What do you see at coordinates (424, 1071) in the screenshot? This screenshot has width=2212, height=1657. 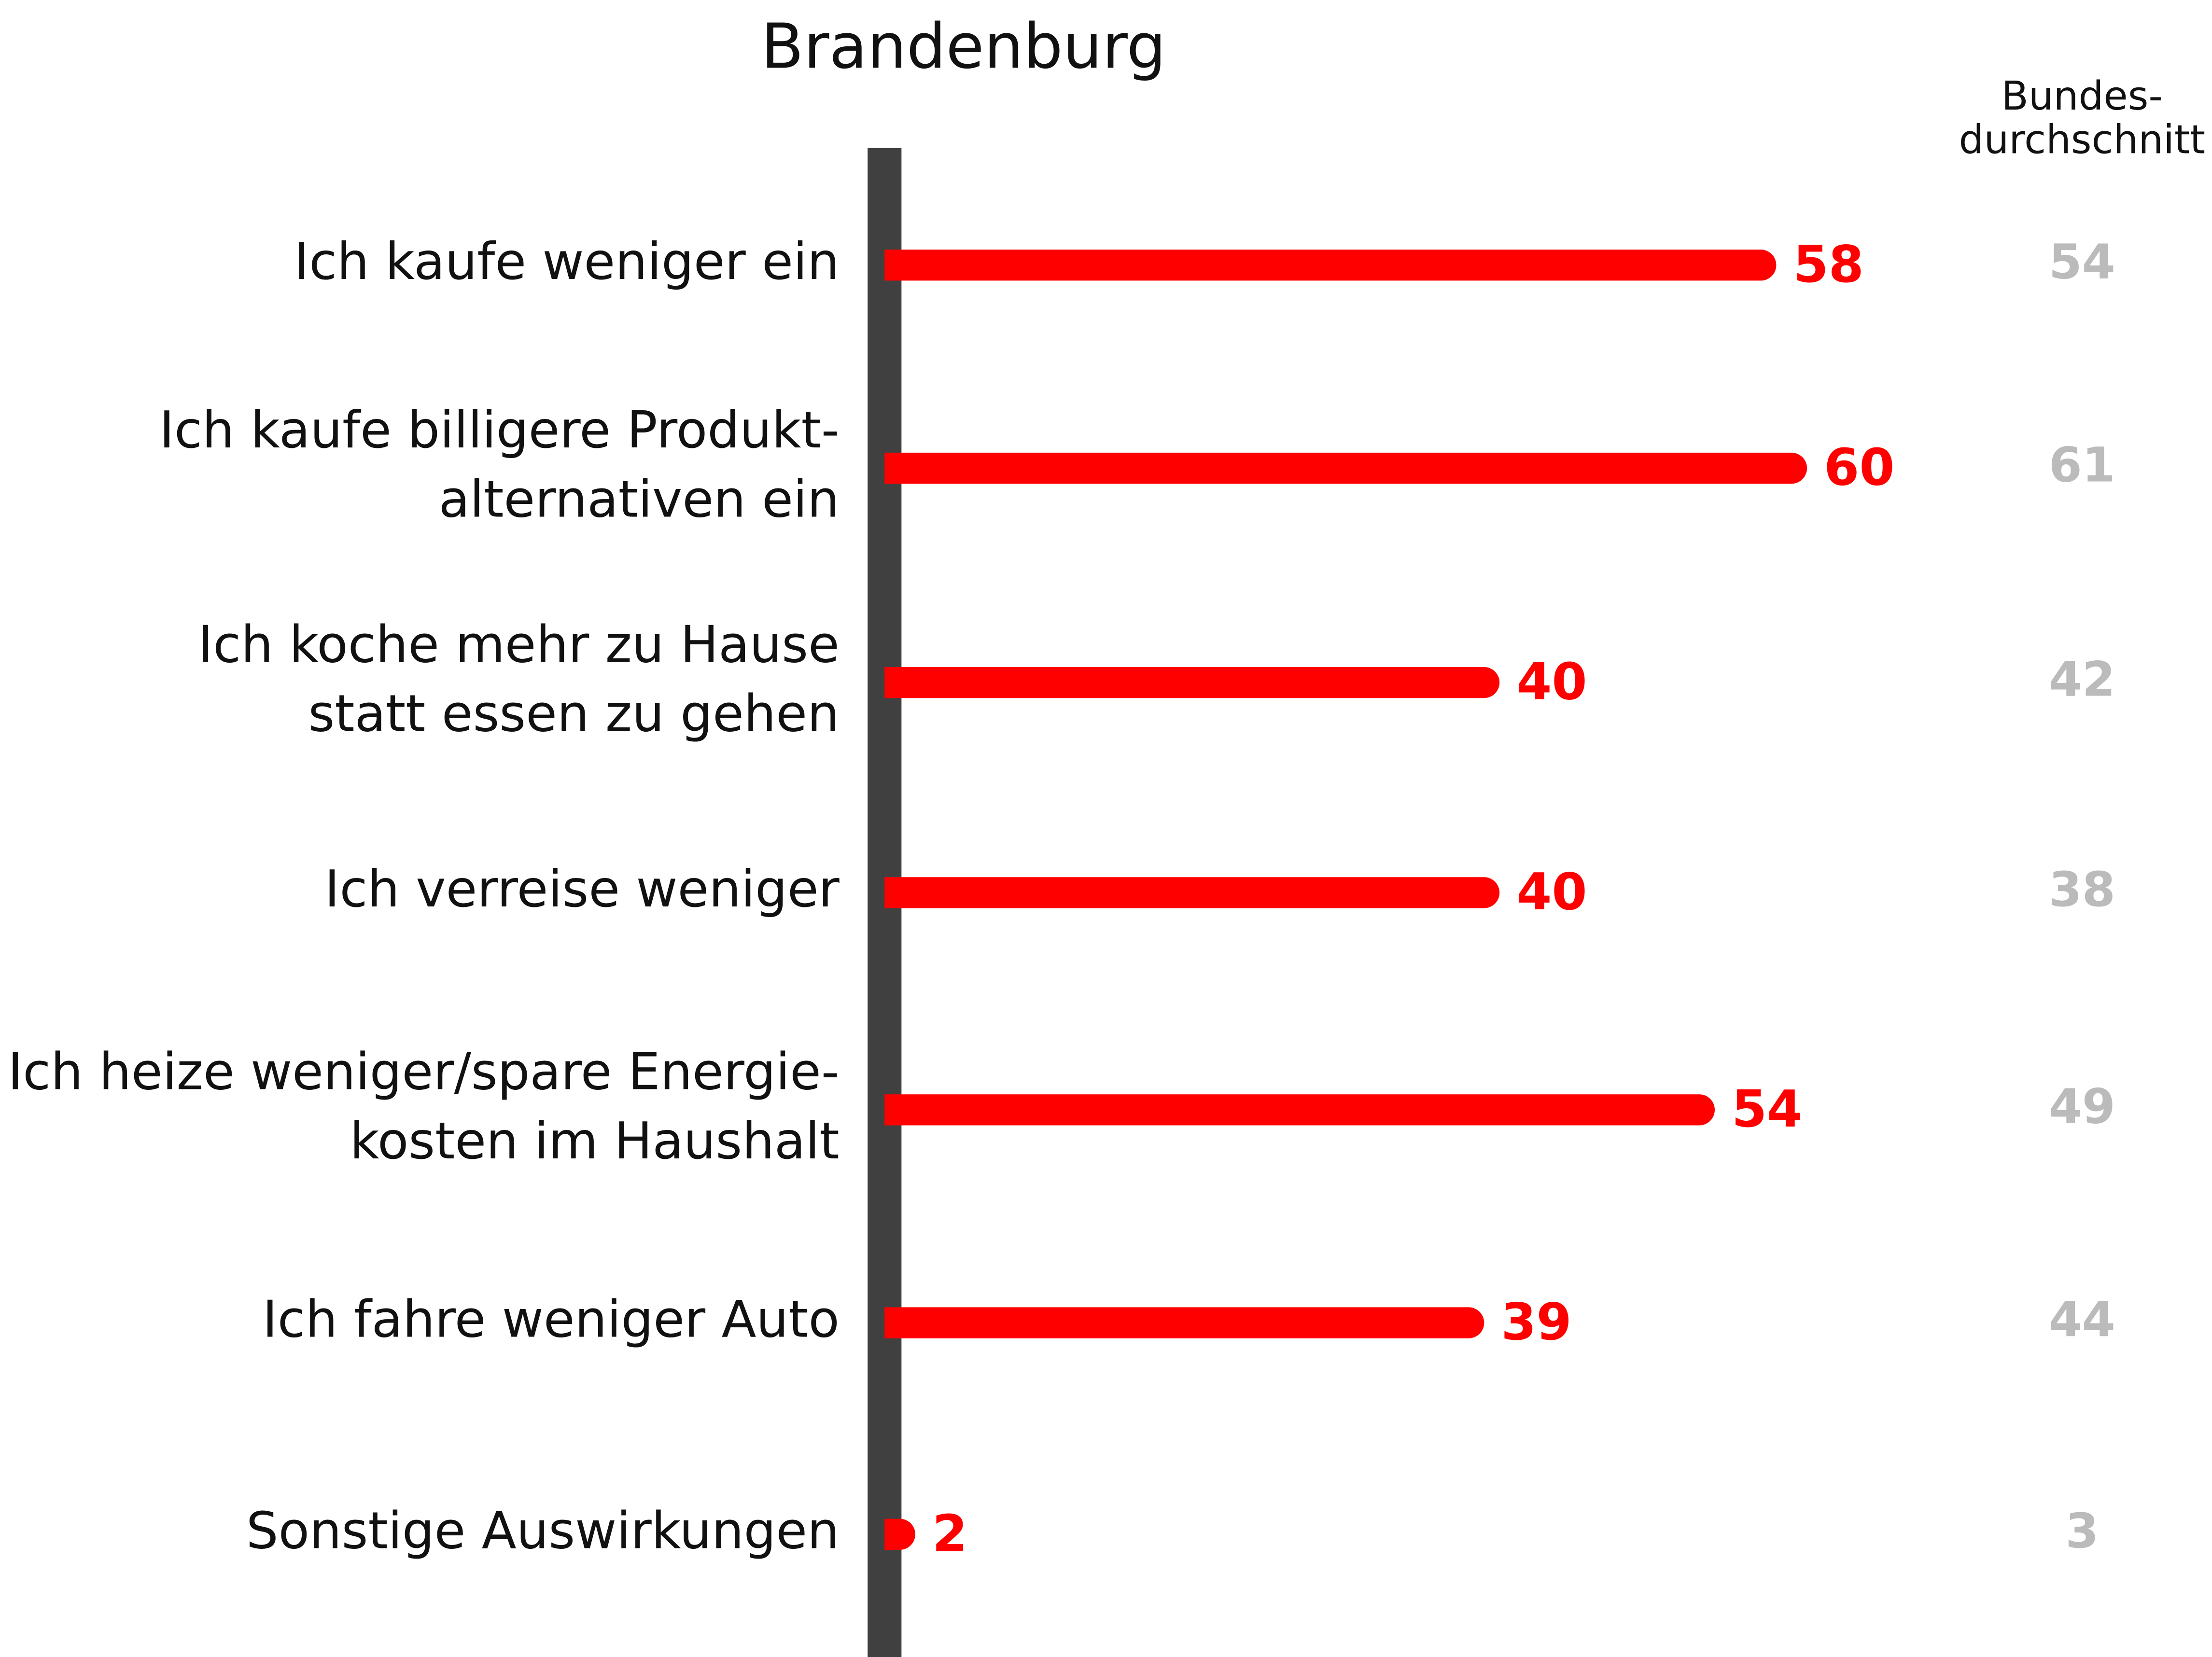 I see `category-label: Ich heize weniger/spare Energie-` at bounding box center [424, 1071].